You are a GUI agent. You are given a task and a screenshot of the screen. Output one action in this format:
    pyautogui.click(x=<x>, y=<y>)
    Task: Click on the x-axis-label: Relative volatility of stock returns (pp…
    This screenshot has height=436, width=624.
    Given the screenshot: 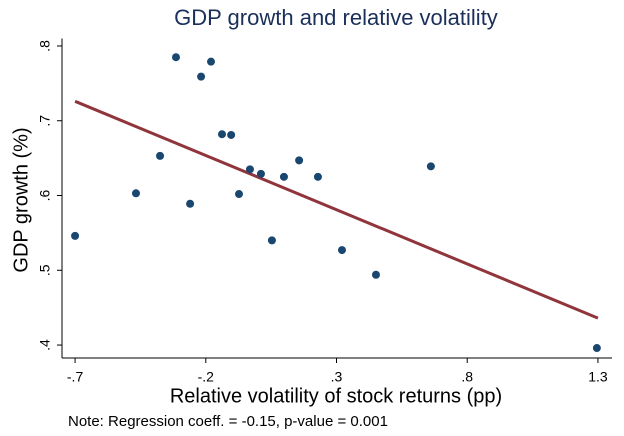 What is the action you would take?
    pyautogui.click(x=336, y=396)
    